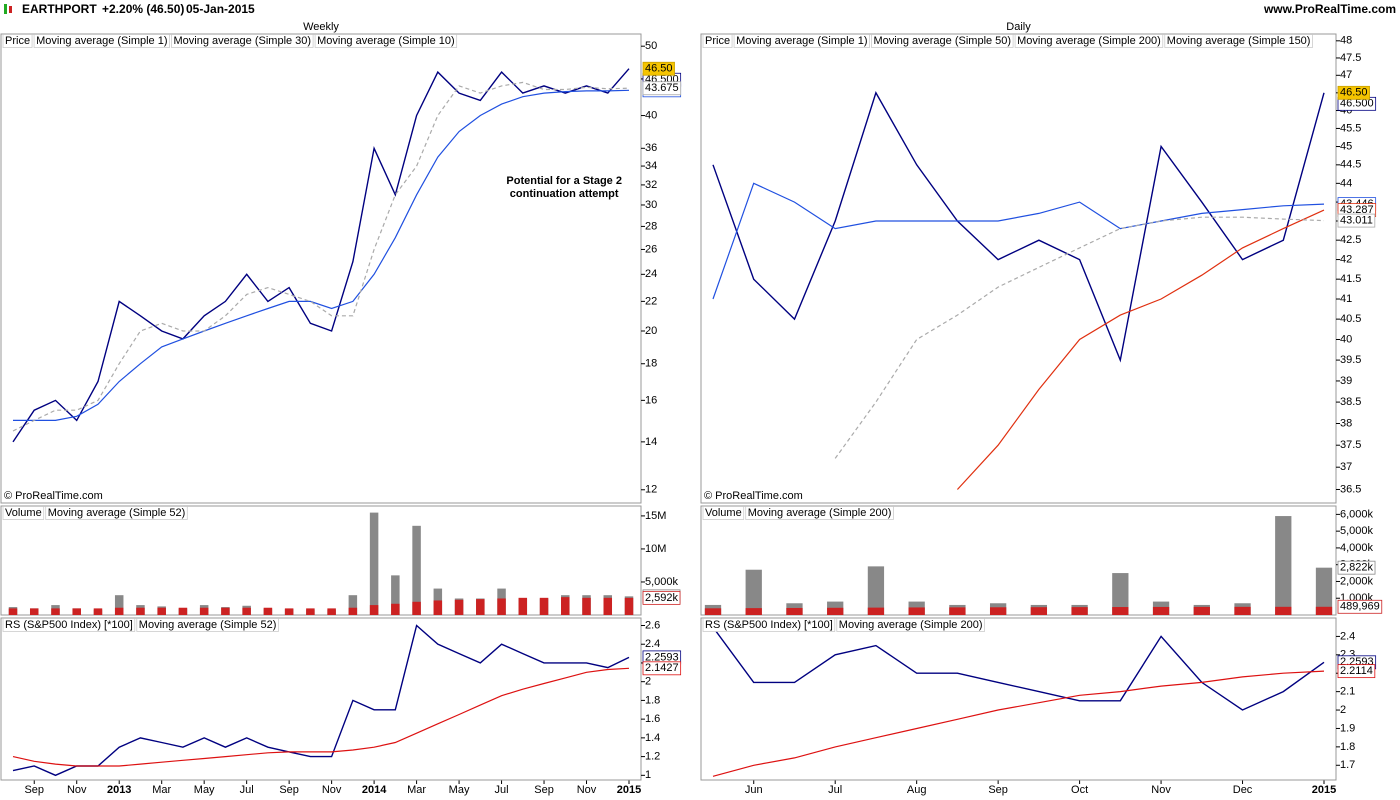 This screenshot has width=1400, height=800. Describe the element at coordinates (1346, 259) in the screenshot. I see `y-tick-label: 42` at that location.